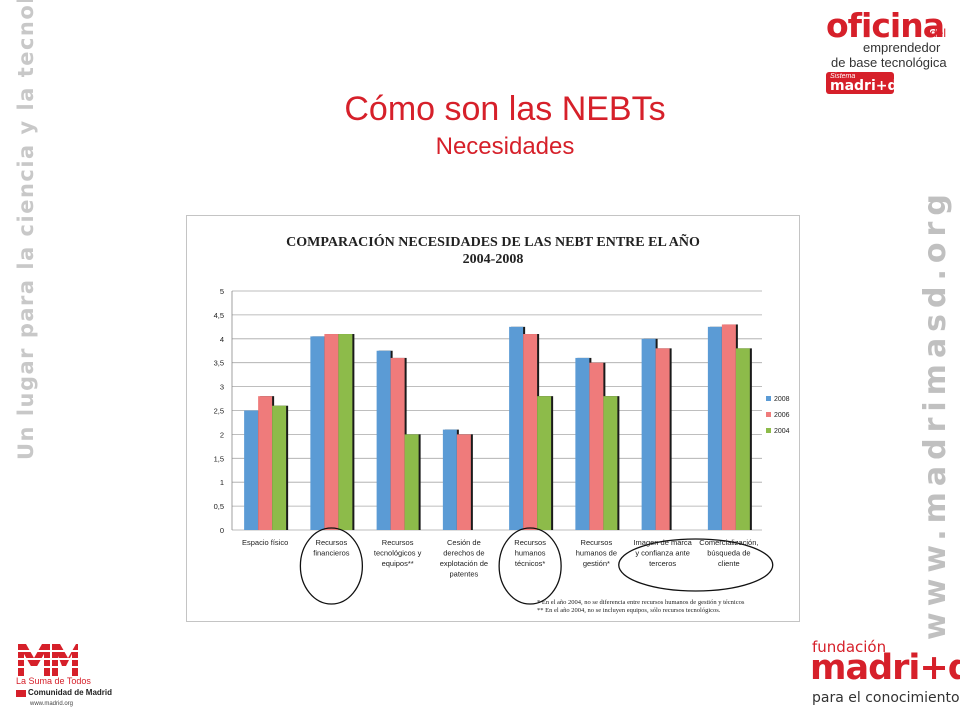 The height and width of the screenshot is (720, 960). I want to click on y-tick-label: 5, so click(222, 291).